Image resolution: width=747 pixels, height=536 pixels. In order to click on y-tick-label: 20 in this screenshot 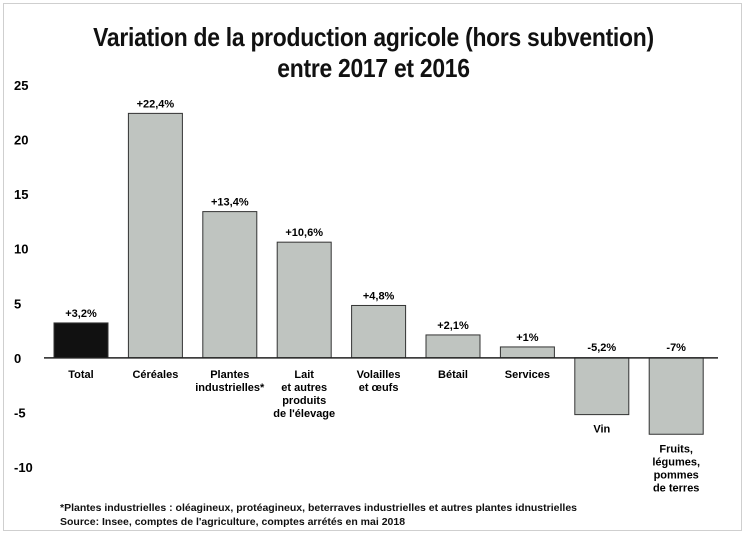, I will do `click(21, 140)`.